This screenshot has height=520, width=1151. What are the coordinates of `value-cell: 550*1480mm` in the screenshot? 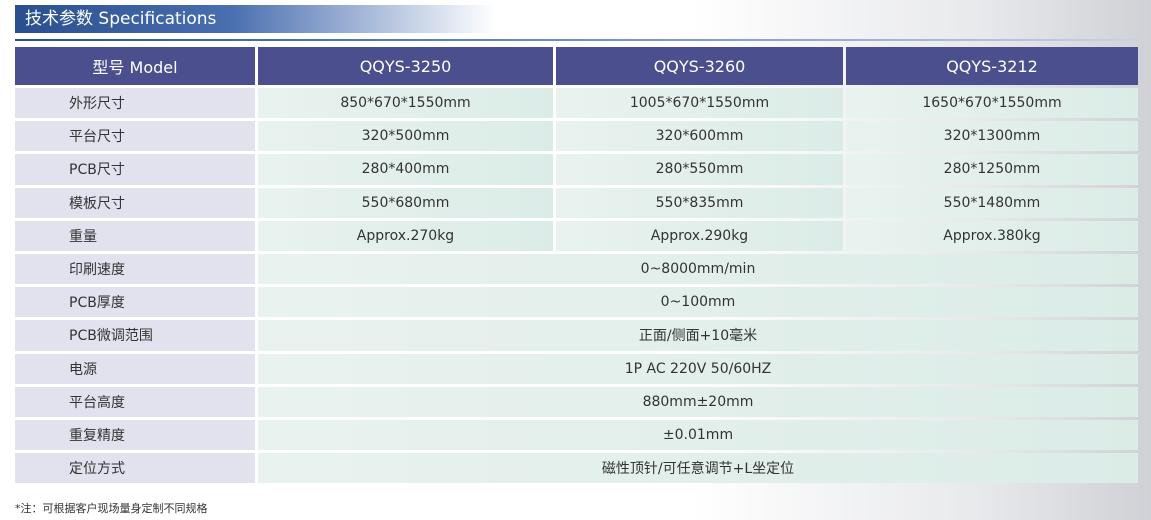 It's located at (992, 202).